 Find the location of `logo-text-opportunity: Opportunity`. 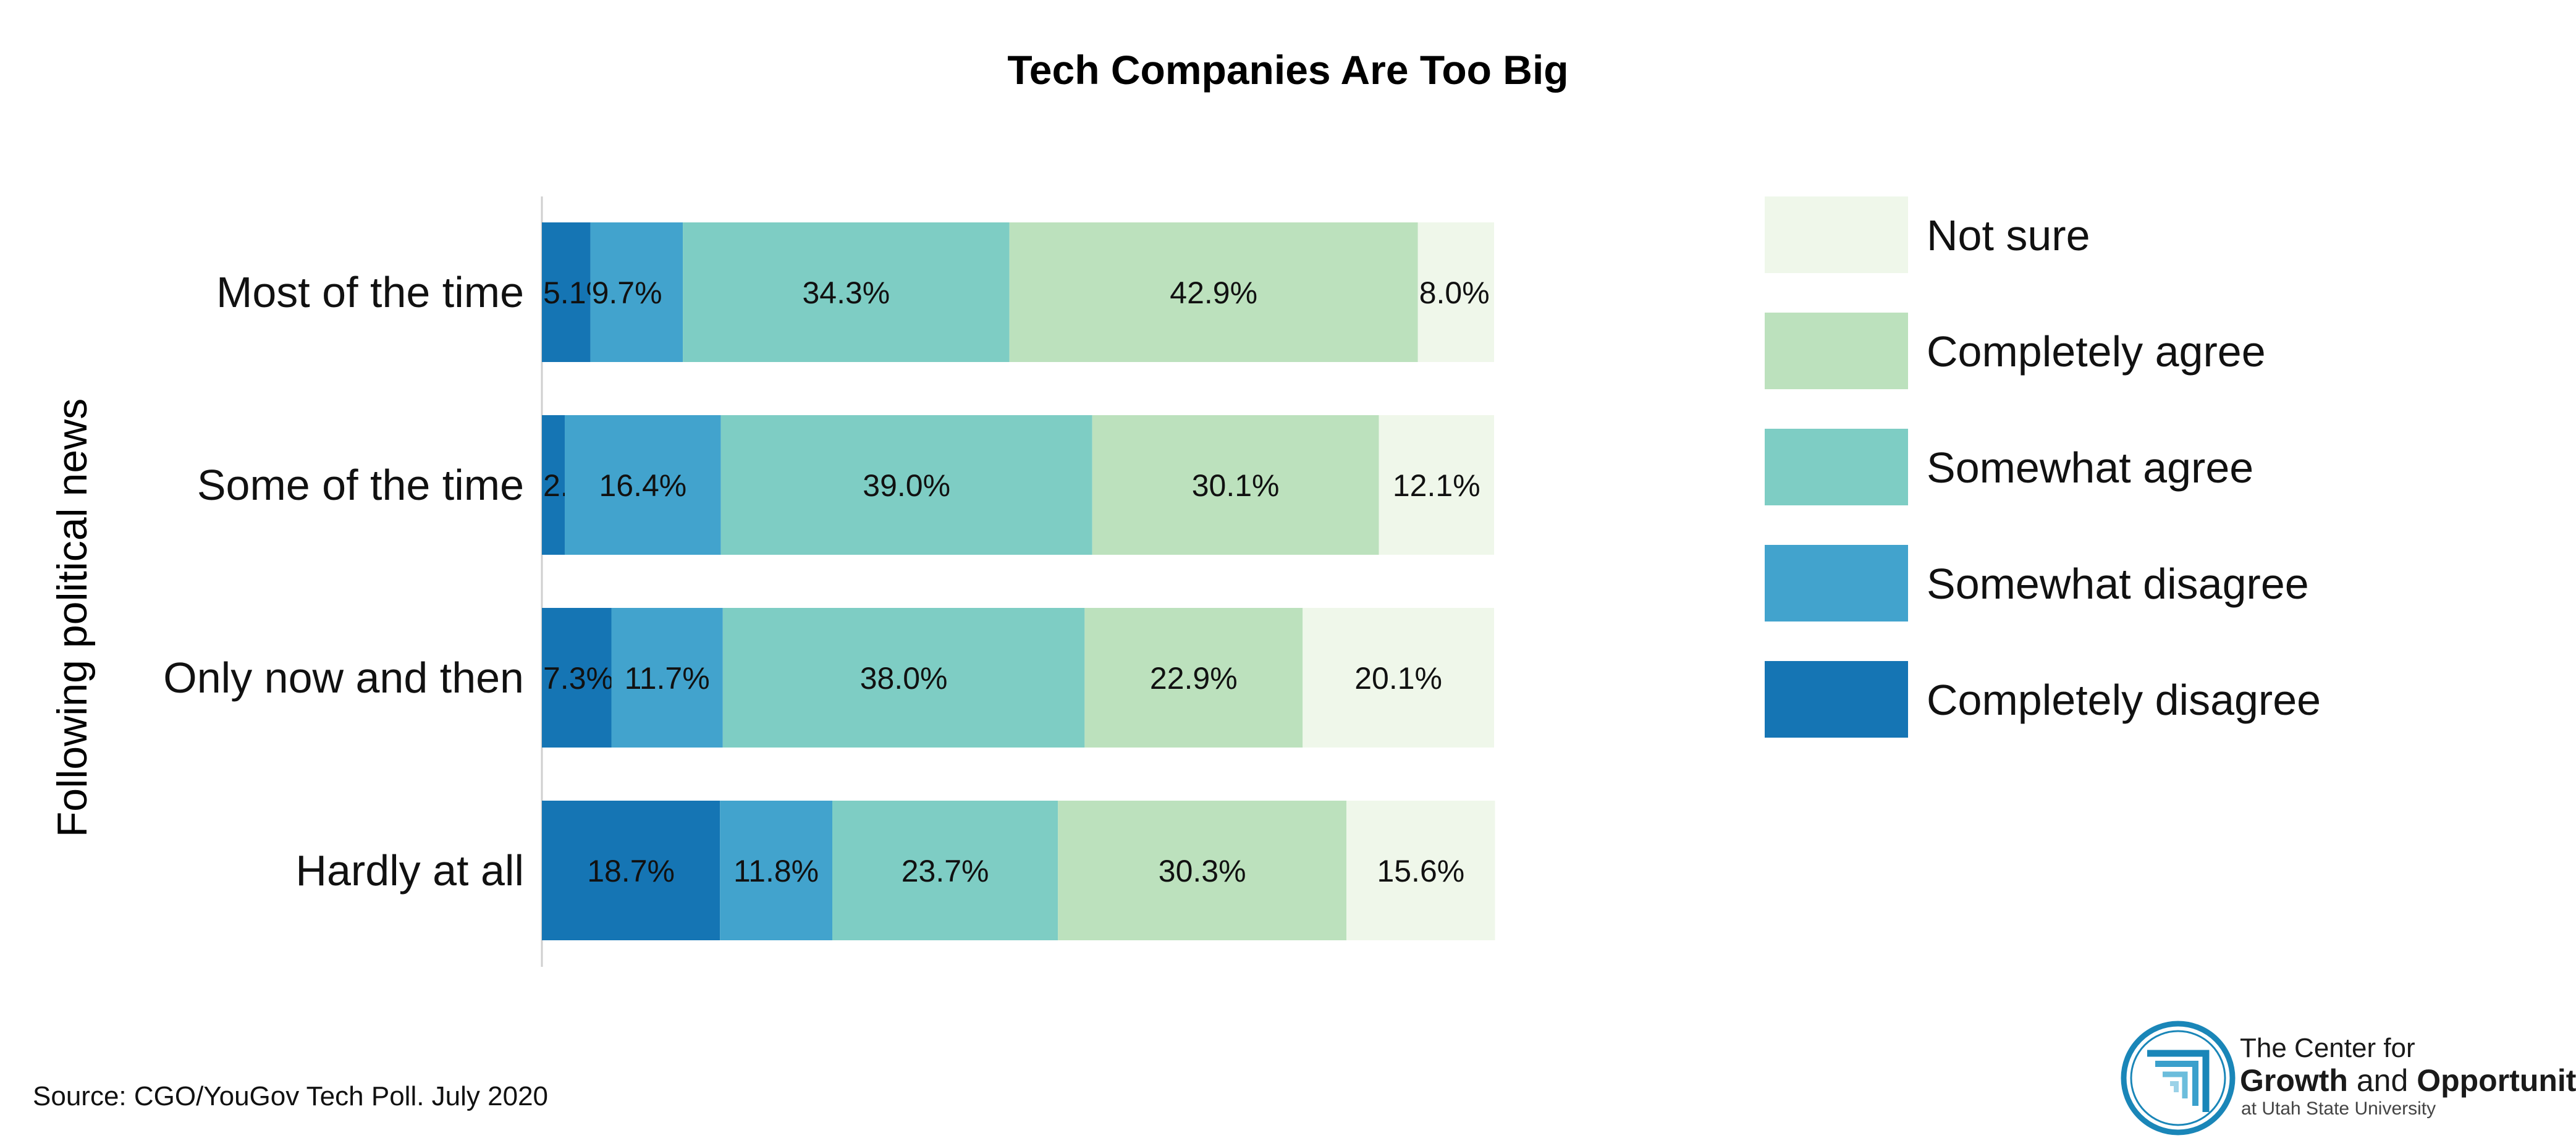

logo-text-opportunity: Opportunity is located at coordinates (2496, 1080).